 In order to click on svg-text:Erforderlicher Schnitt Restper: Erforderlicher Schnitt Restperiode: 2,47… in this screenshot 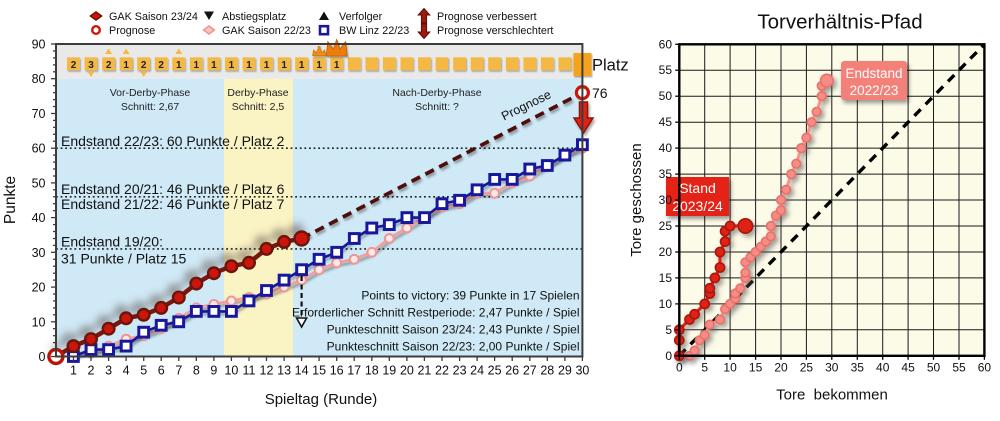, I will do `click(435, 313)`.